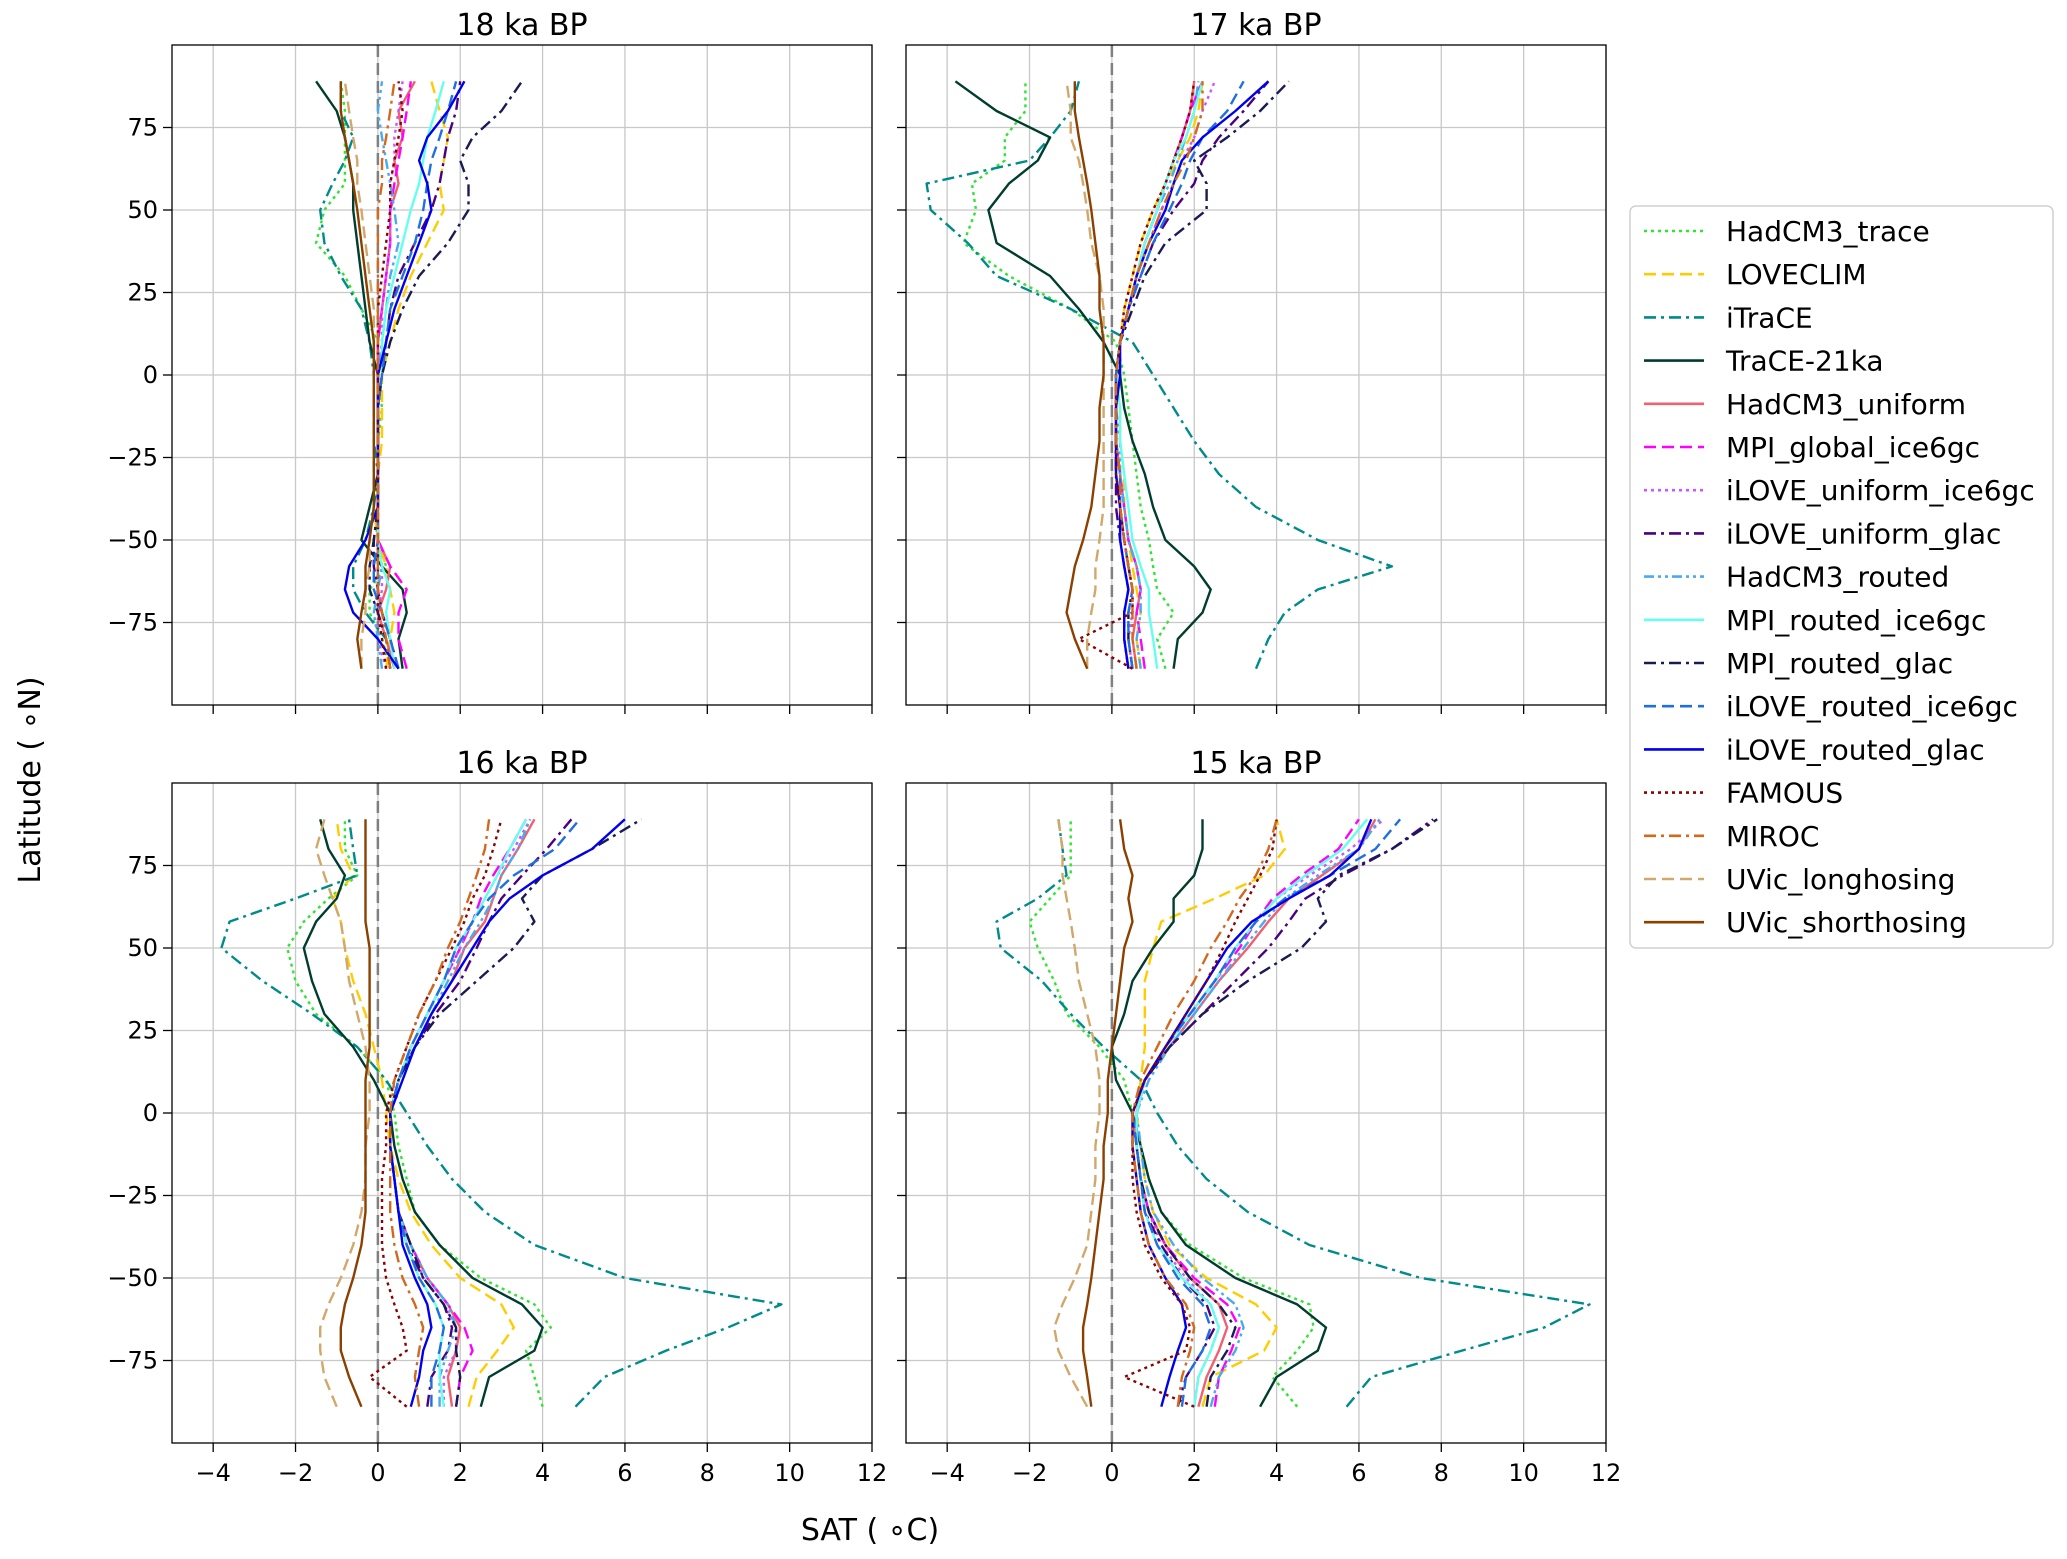  What do you see at coordinates (1772, 836) in the screenshot?
I see `legend-label: MIROC` at bounding box center [1772, 836].